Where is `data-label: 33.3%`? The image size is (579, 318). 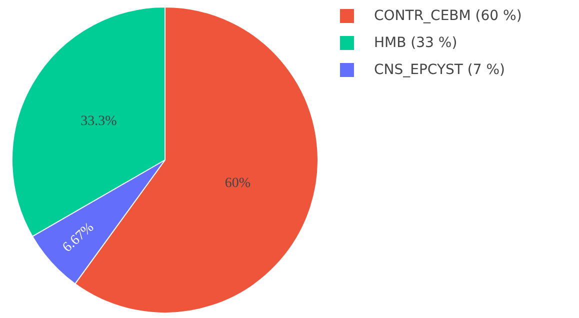
data-label: 33.3% is located at coordinates (99, 122).